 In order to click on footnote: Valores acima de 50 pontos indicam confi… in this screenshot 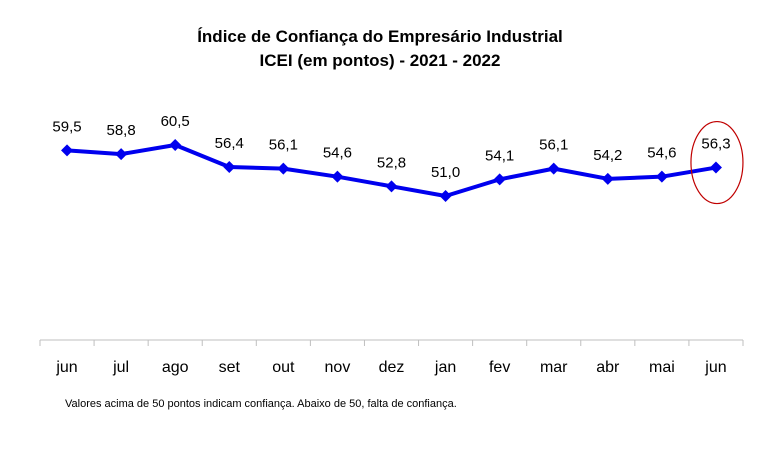, I will do `click(261, 404)`.